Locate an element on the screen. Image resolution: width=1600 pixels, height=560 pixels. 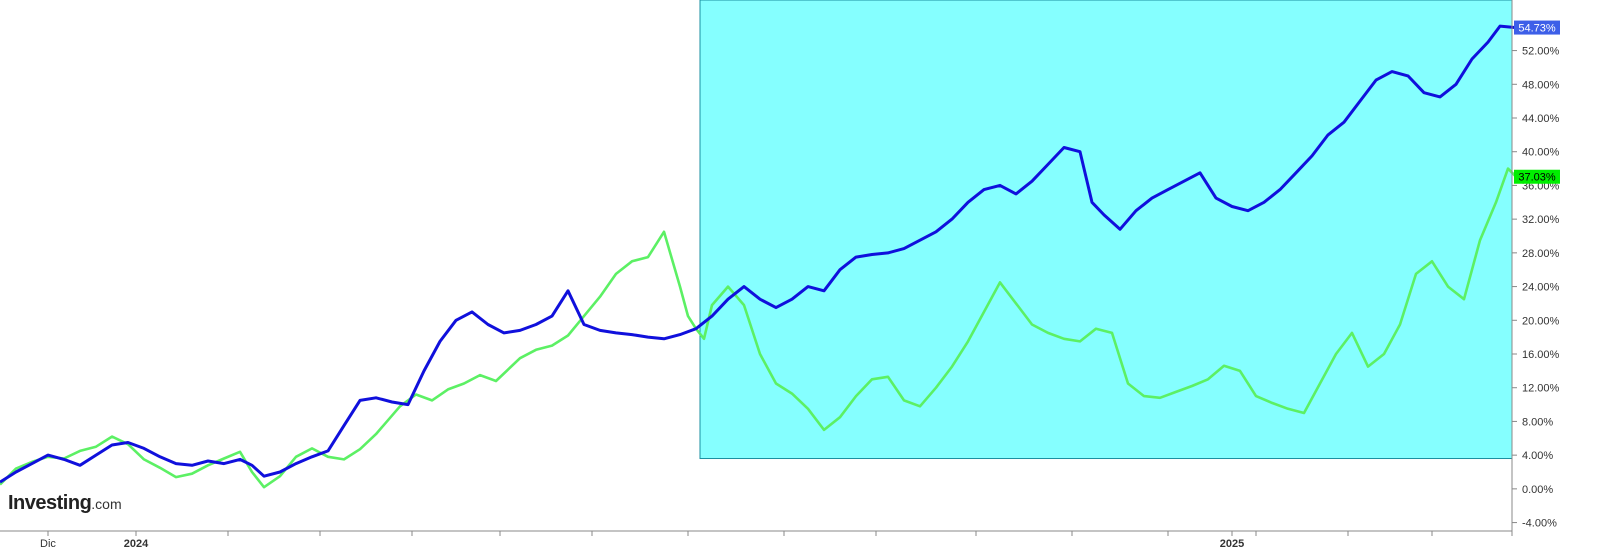
y-tick-label: 48.00% is located at coordinates (1541, 85).